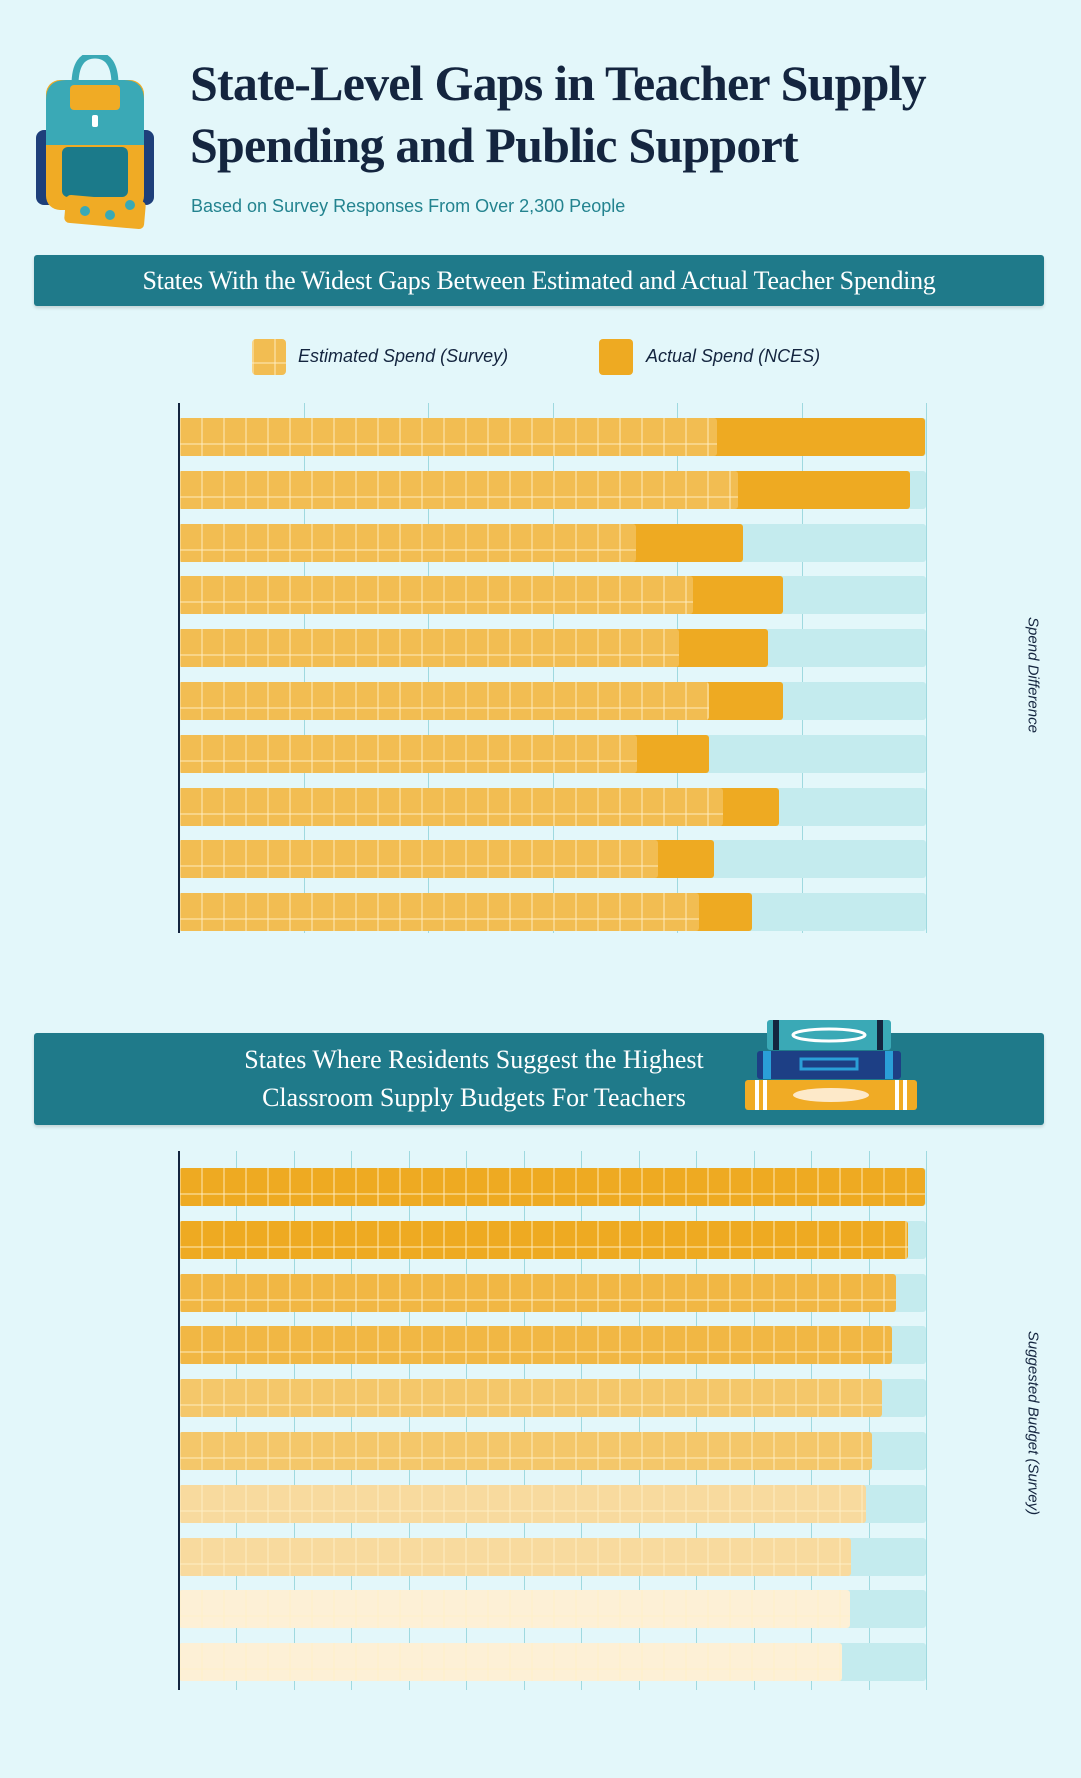 This screenshot has height=1778, width=1081. What do you see at coordinates (1033, 675) in the screenshot?
I see `chart1-side-label: Spend Difference` at bounding box center [1033, 675].